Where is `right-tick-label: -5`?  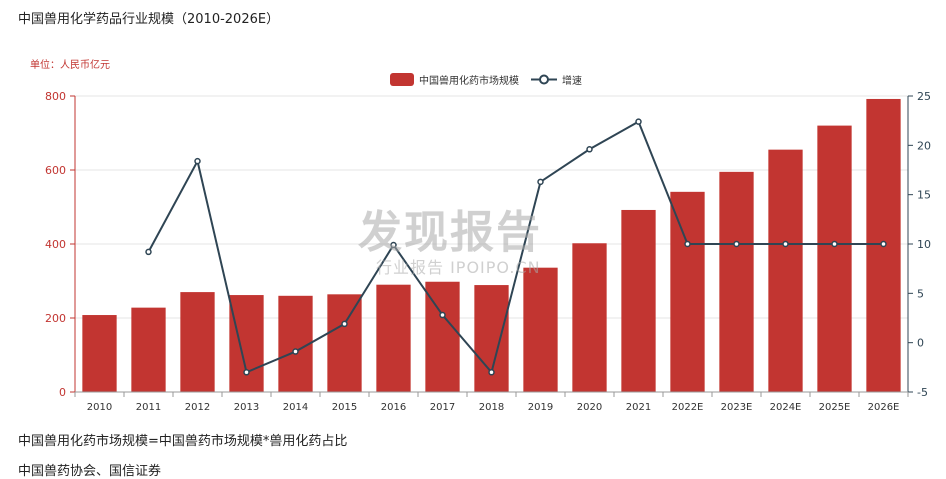 right-tick-label: -5 is located at coordinates (922, 392).